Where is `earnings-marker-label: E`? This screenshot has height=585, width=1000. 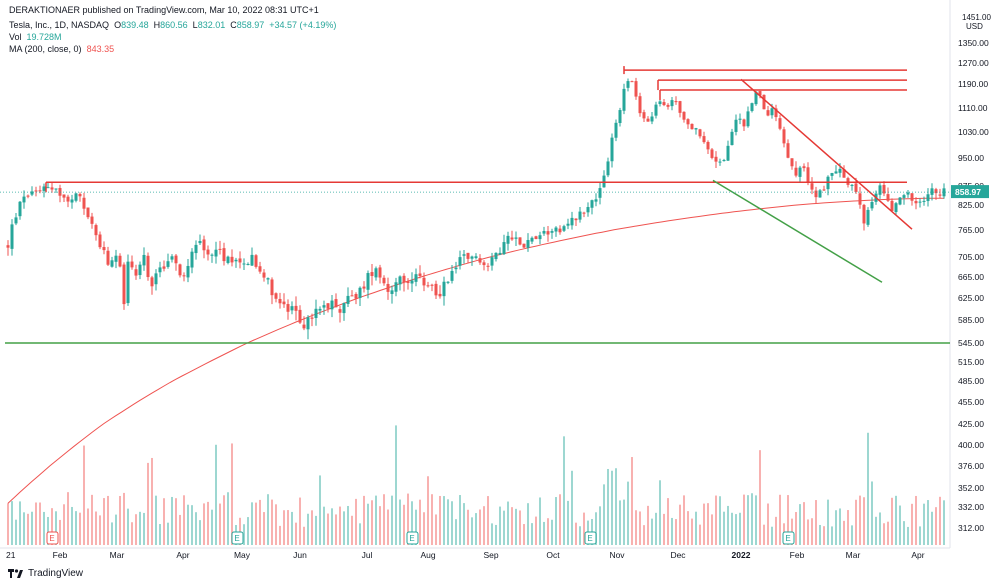 earnings-marker-label: E is located at coordinates (787, 538).